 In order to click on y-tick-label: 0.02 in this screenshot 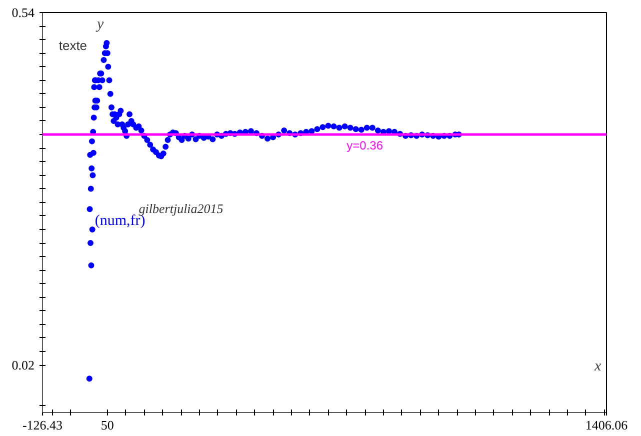, I will do `click(23, 365)`.